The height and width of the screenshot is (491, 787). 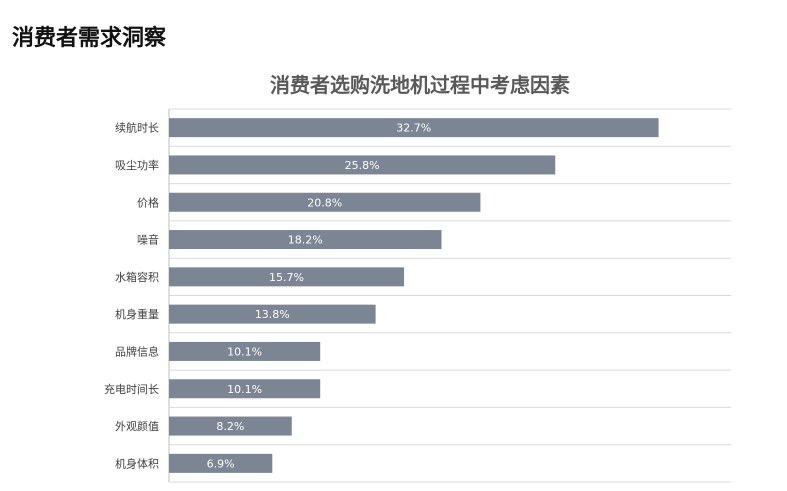 I want to click on category-label: 吸尘功率, so click(x=137, y=165).